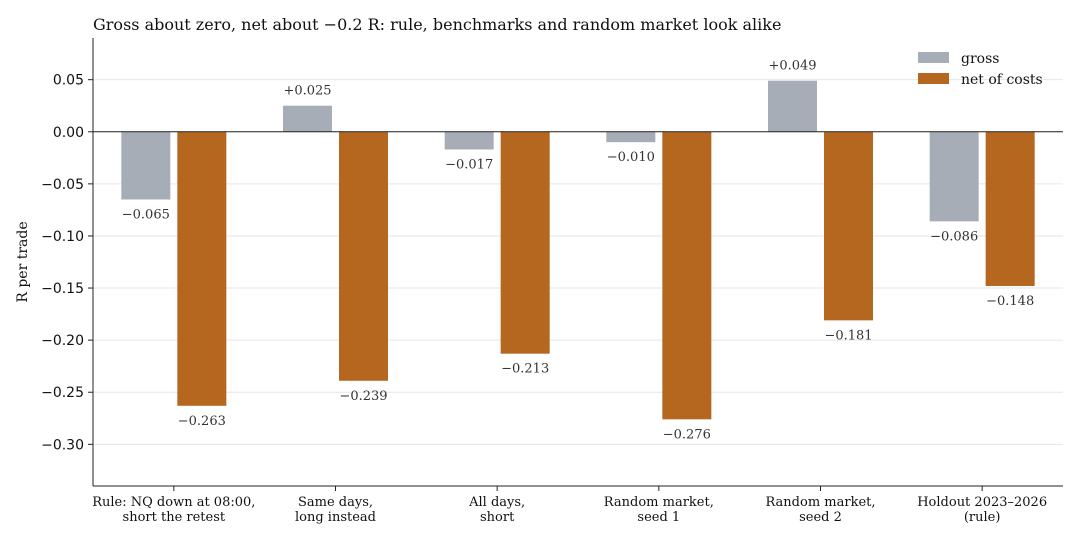  What do you see at coordinates (525, 369) in the screenshot?
I see `data-label: −0.213` at bounding box center [525, 369].